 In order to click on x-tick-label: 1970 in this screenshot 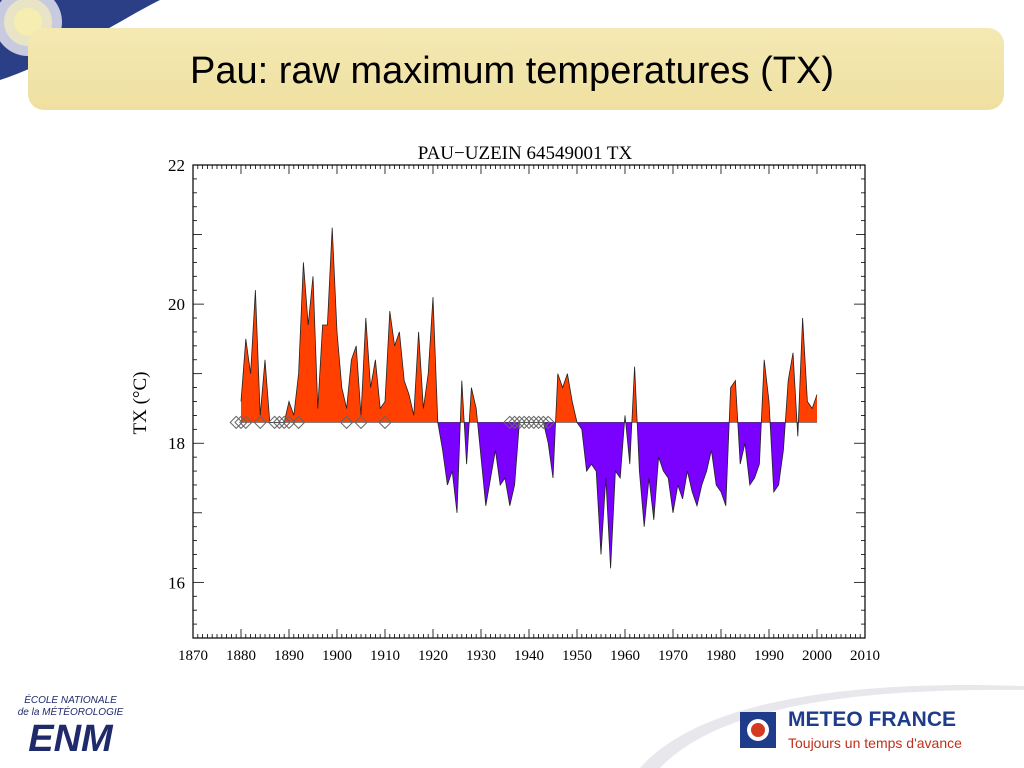, I will do `click(673, 656)`.